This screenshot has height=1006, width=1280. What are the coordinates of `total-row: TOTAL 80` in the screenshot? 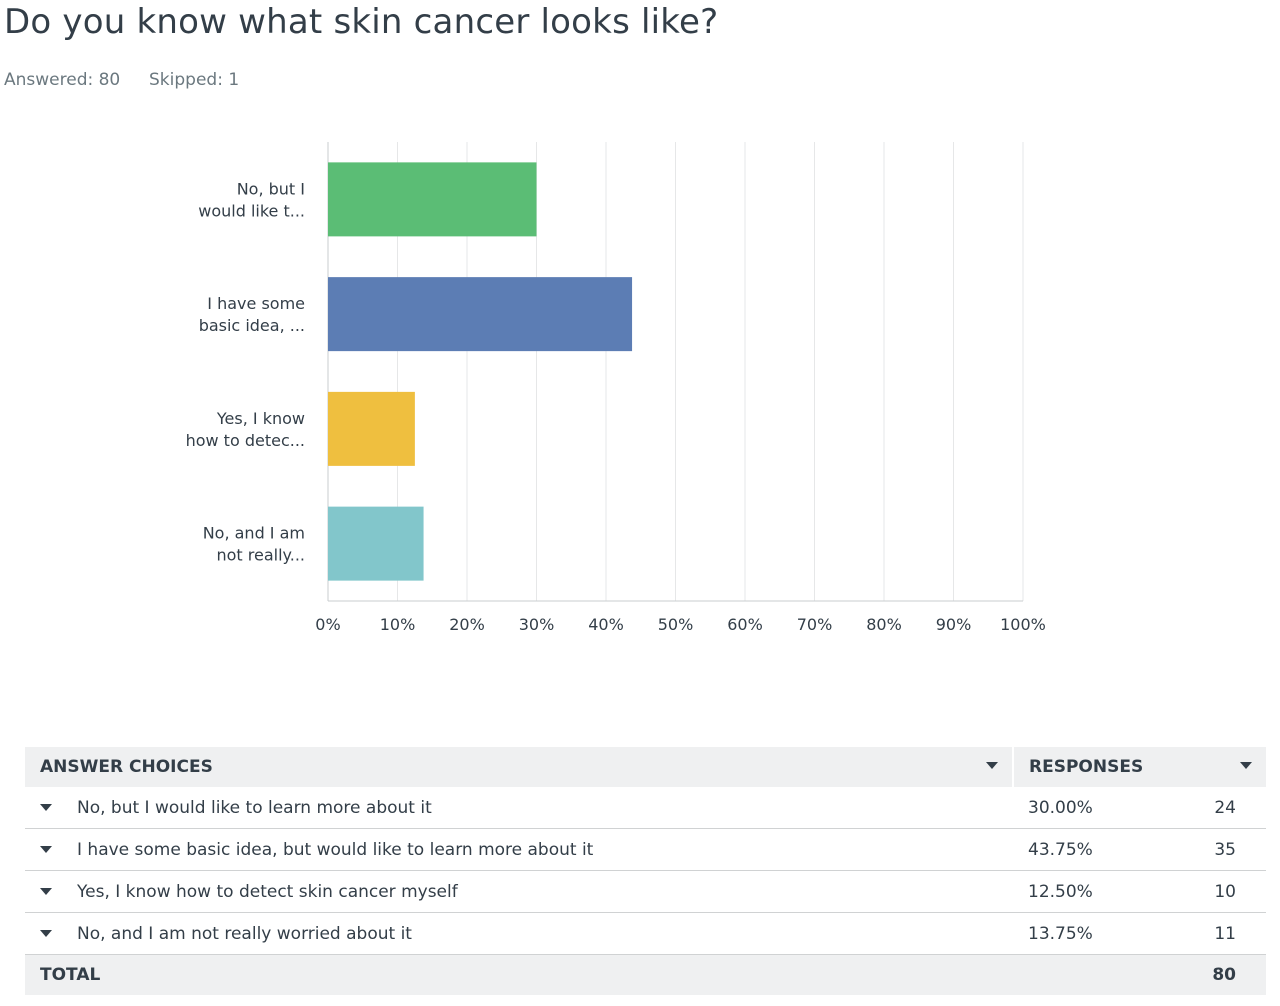 It's located at (645, 974).